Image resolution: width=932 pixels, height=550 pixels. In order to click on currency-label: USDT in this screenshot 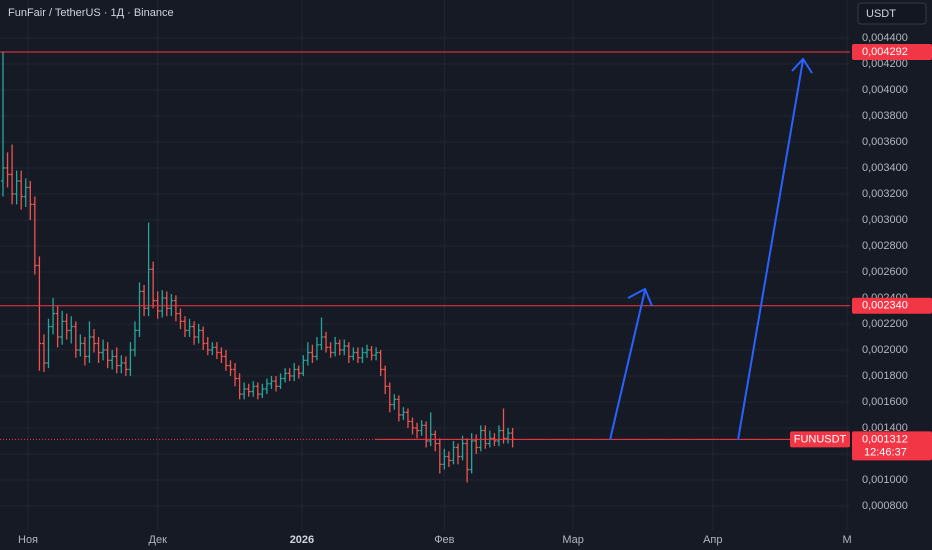, I will do `click(881, 14)`.